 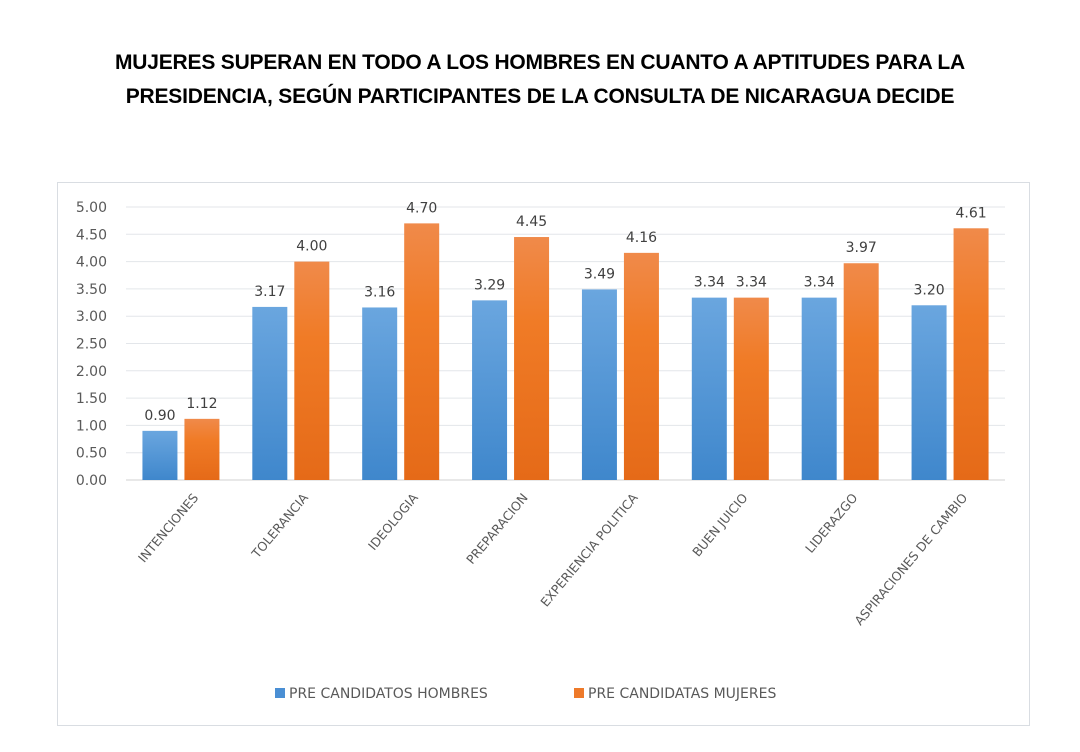 I want to click on y-tick-label: 1.00, so click(x=91, y=426).